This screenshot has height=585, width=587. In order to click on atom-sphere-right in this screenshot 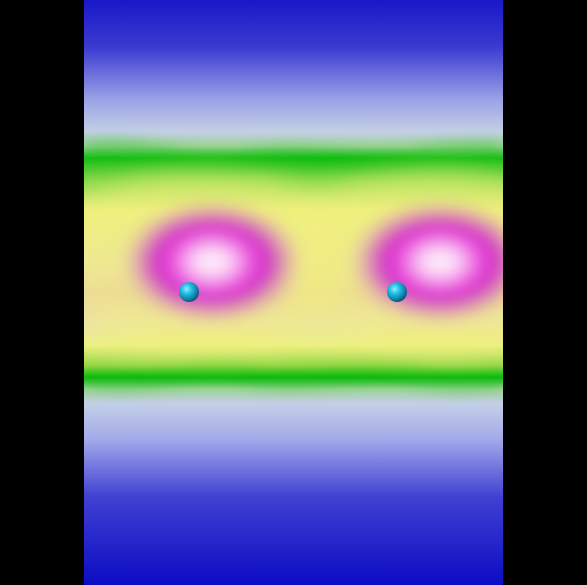, I will do `click(397, 292)`.